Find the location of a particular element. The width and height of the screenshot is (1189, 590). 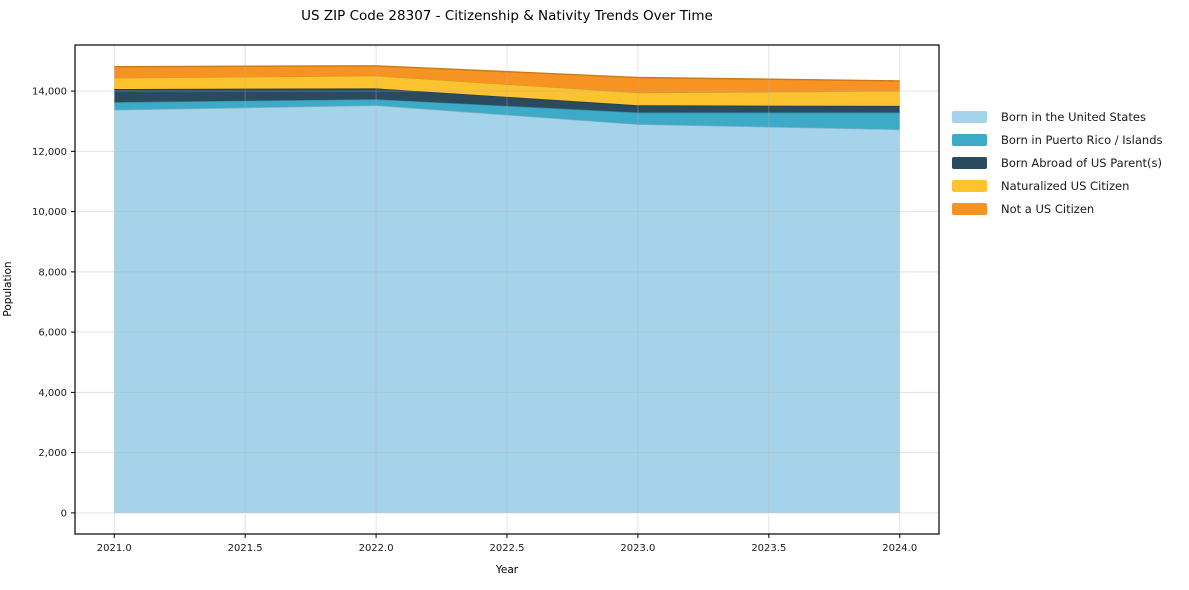

legend-label: Born Abroad of US Parent(s) is located at coordinates (1081, 162).